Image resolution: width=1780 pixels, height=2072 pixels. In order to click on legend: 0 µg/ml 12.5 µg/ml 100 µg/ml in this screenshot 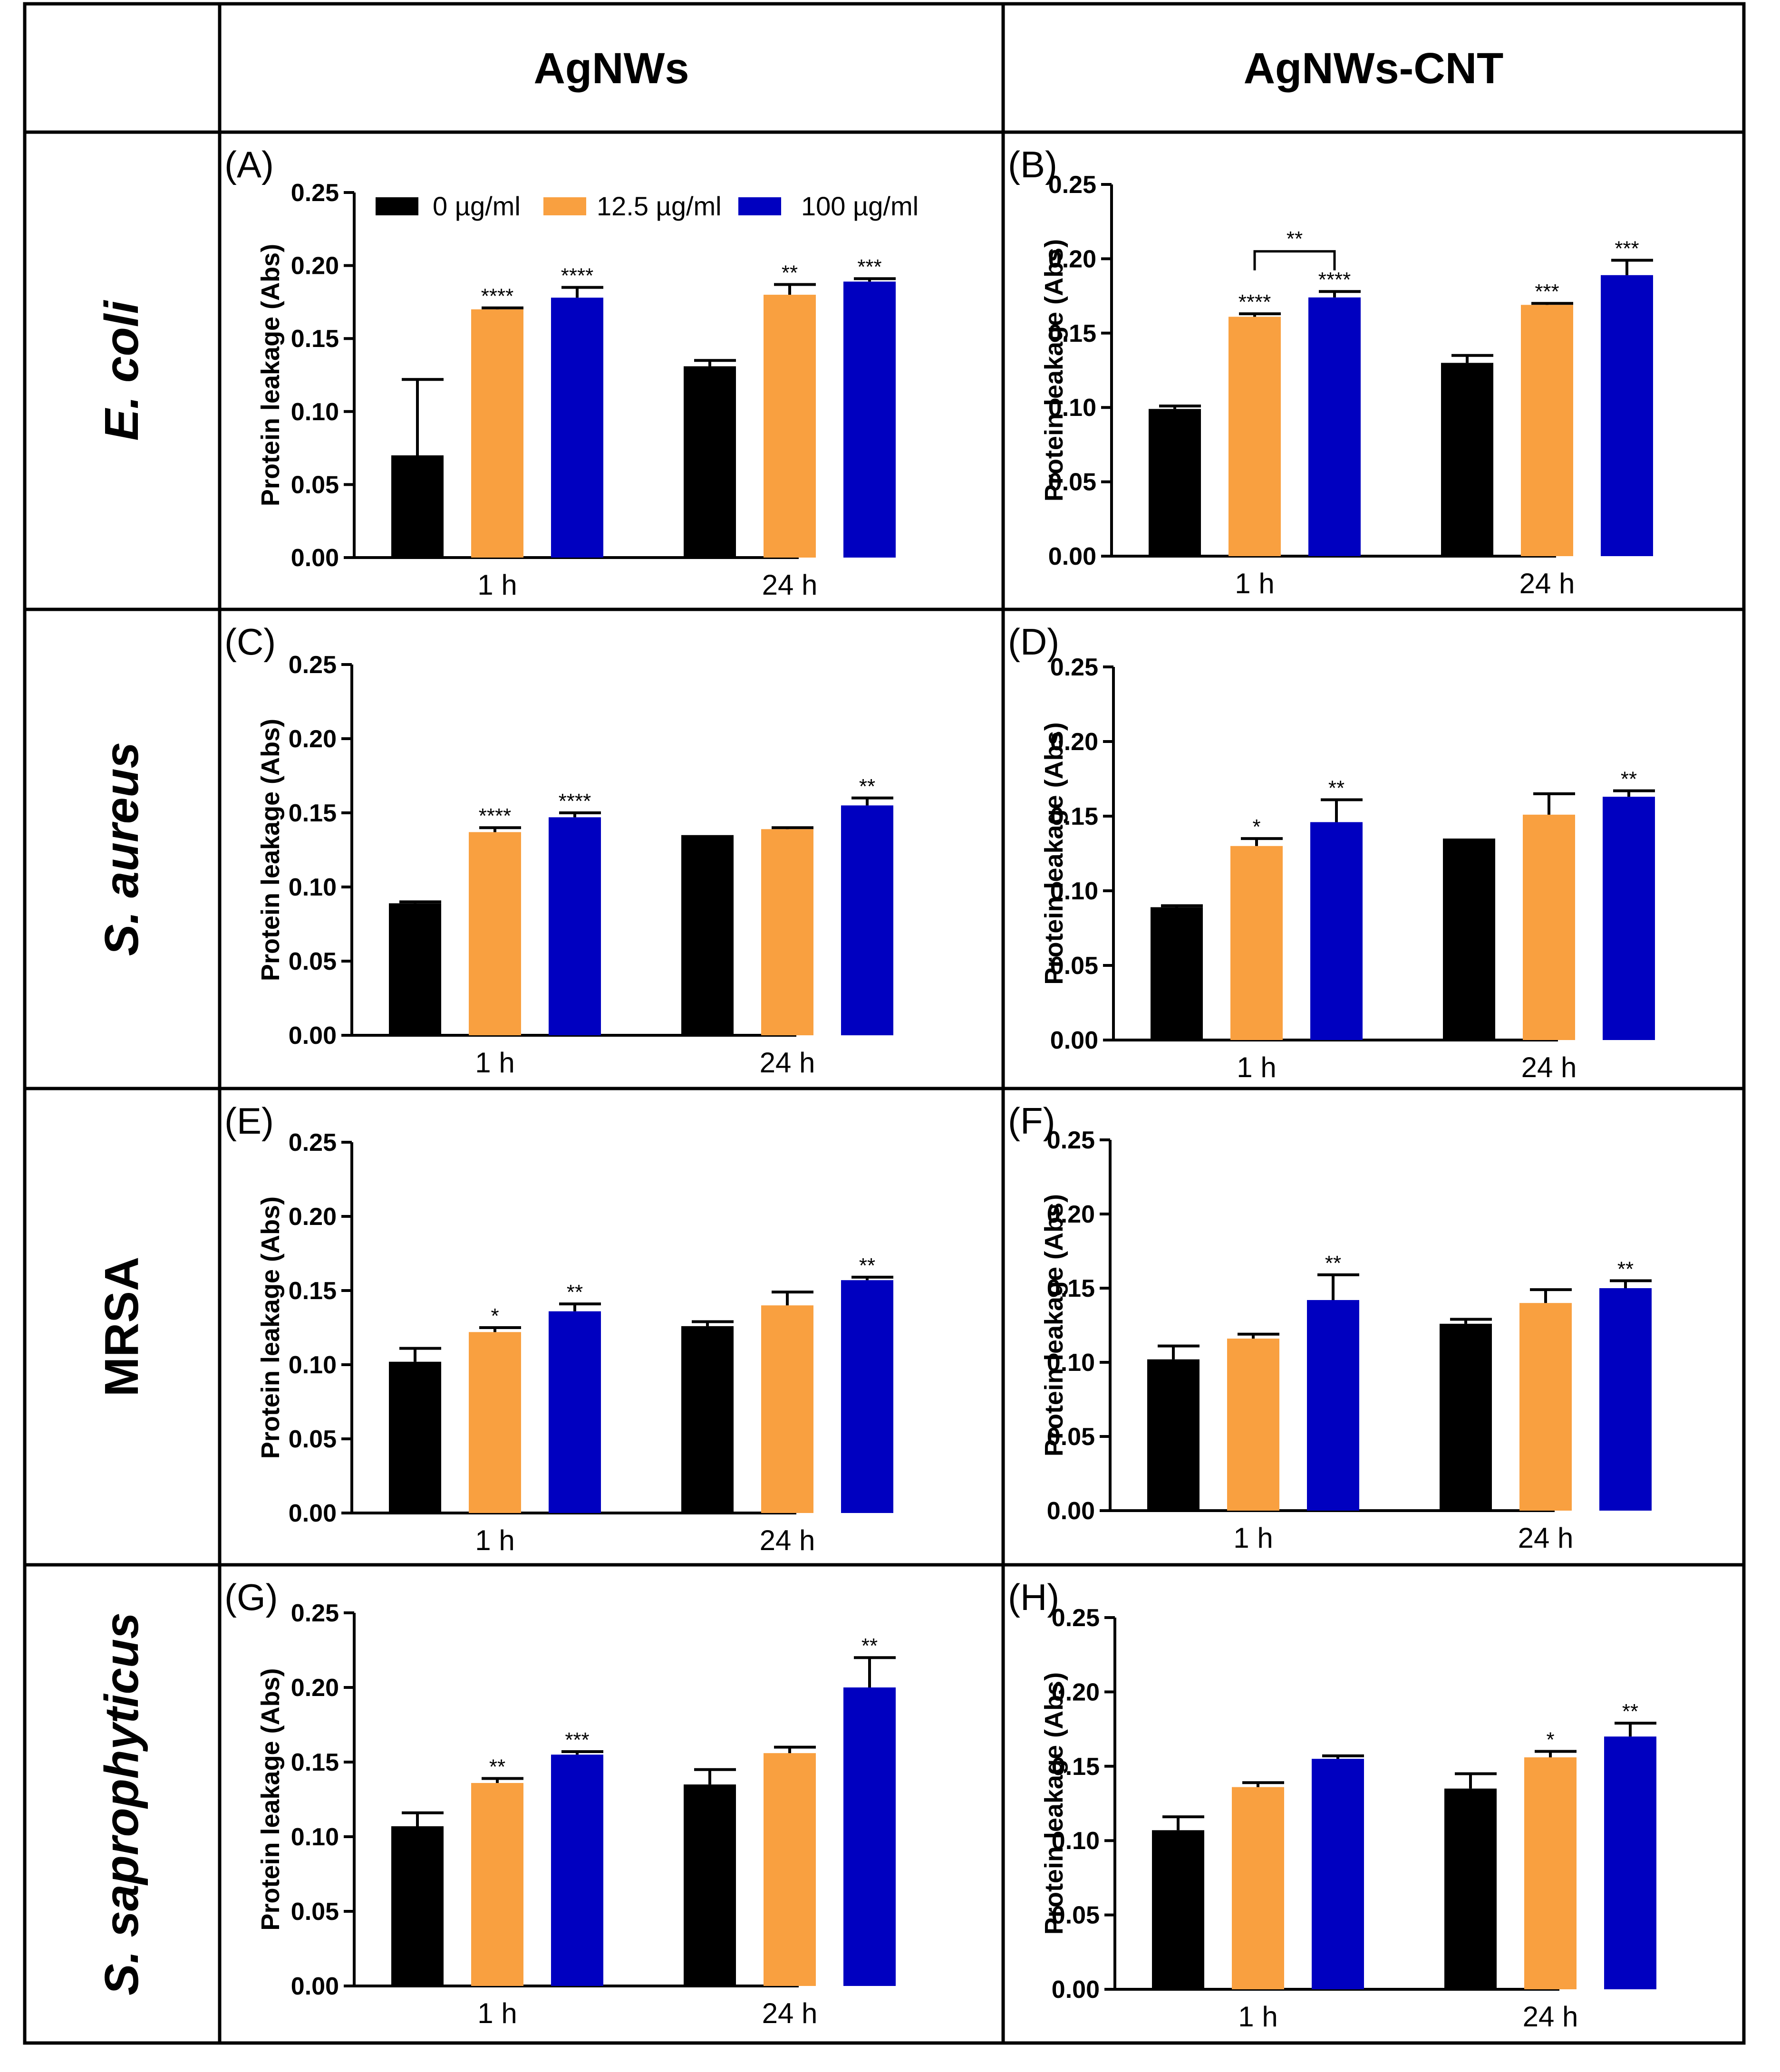, I will do `click(647, 206)`.